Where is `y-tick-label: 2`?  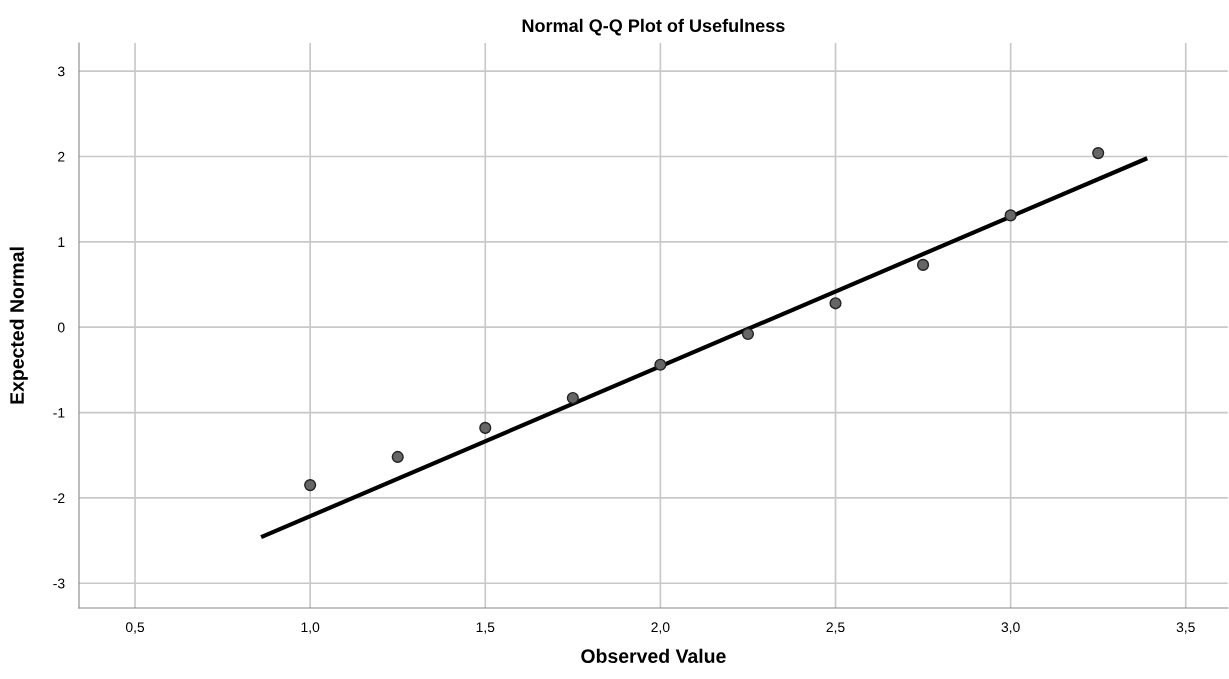 y-tick-label: 2 is located at coordinates (61, 156).